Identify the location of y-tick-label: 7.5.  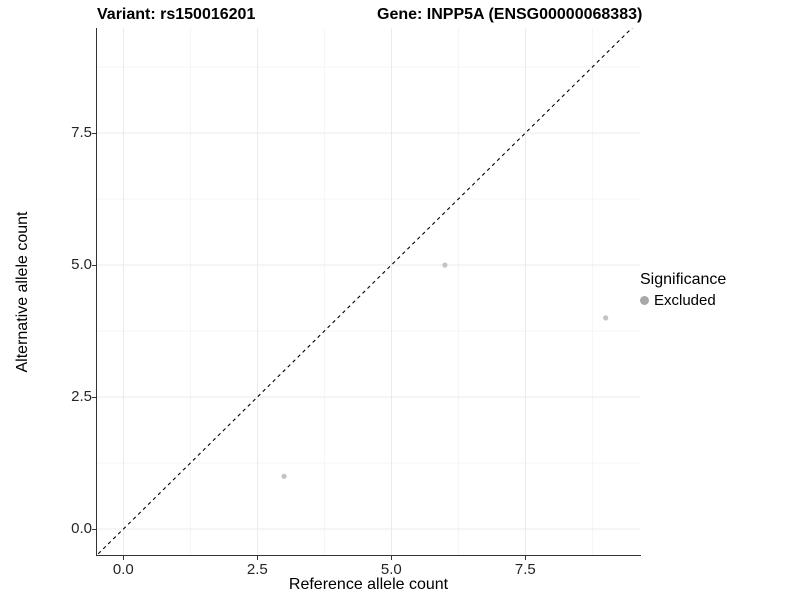
(81, 133).